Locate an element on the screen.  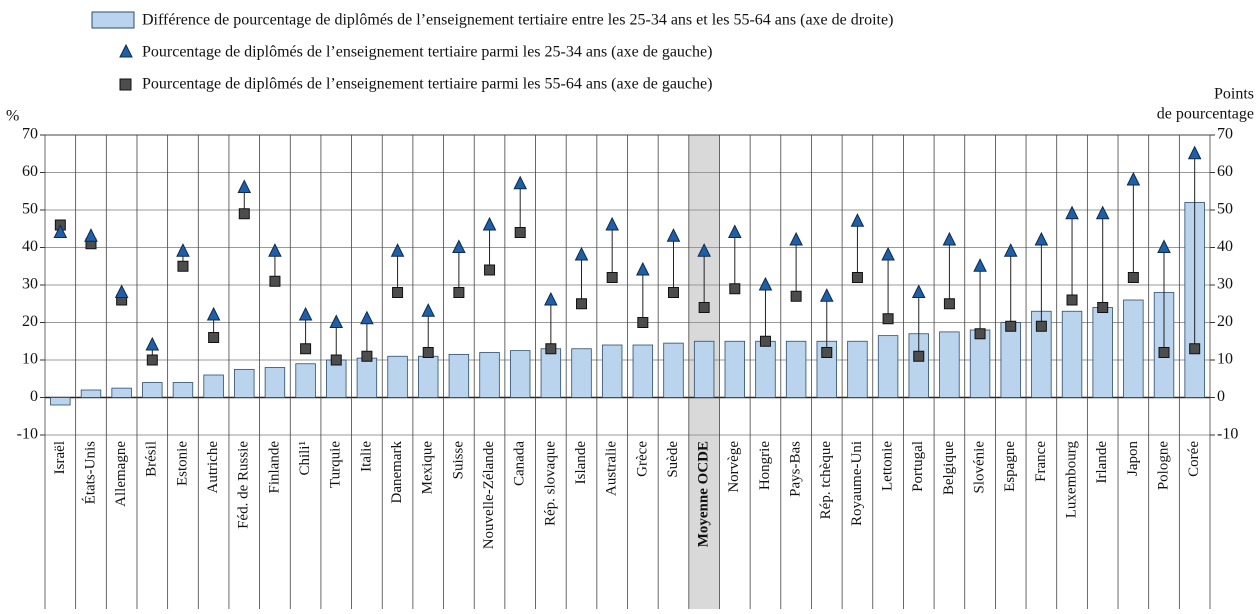
y2-tick-label: 10 is located at coordinates (1225, 359).